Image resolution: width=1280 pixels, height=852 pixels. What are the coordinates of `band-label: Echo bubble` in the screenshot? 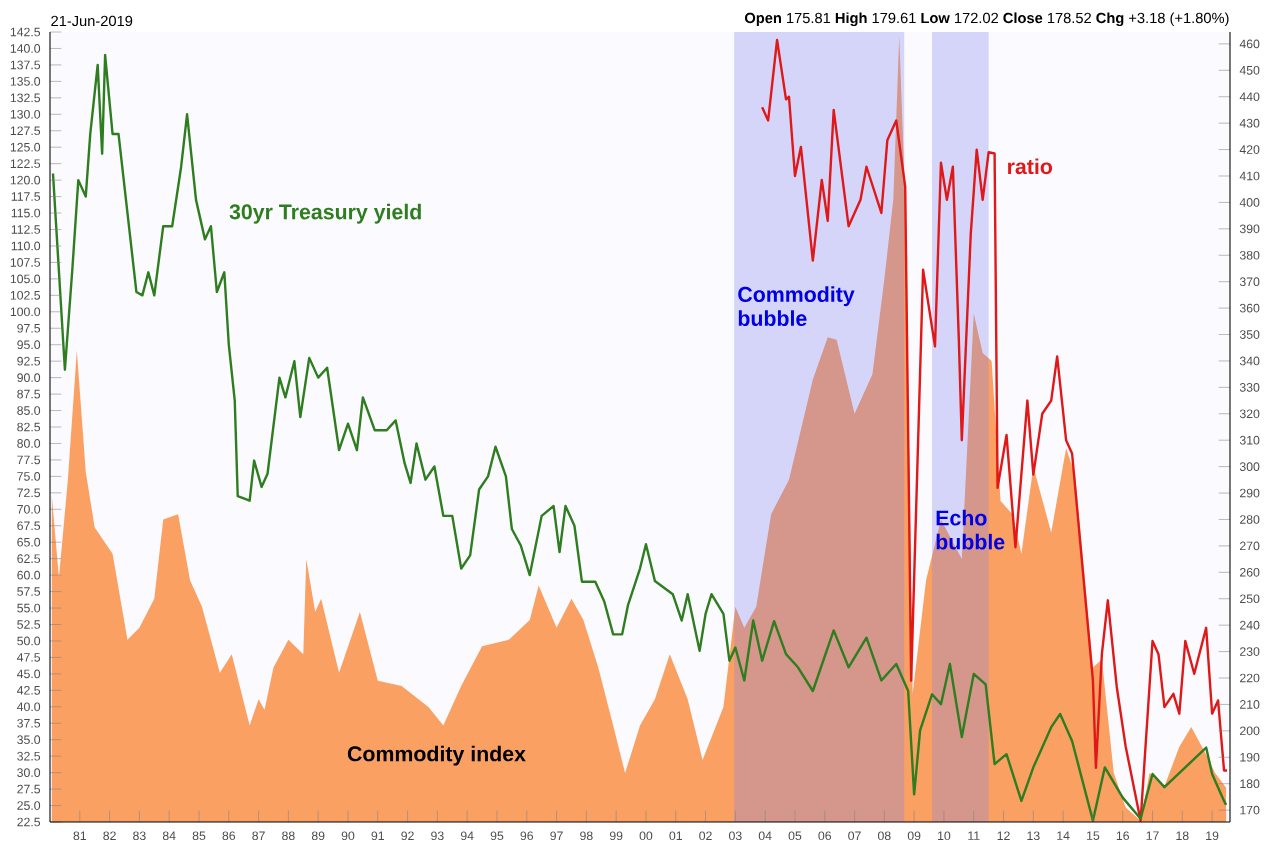 It's located at (970, 529).